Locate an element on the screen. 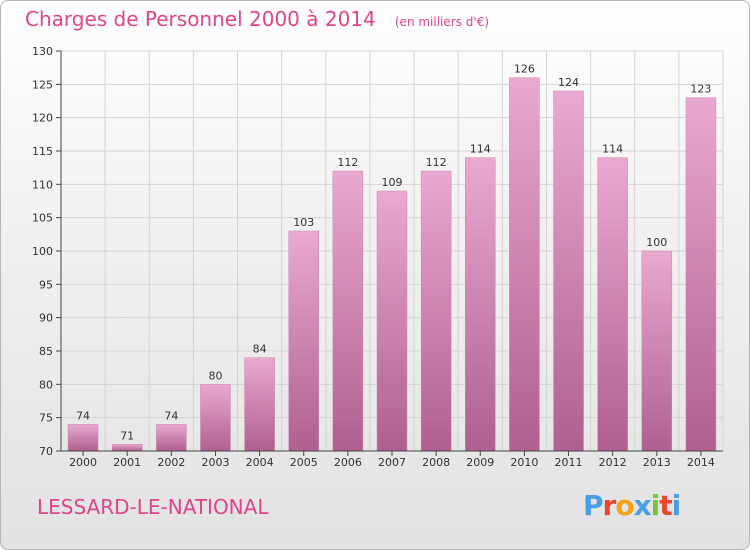 The image size is (750, 550). value-label-2008: 112 is located at coordinates (436, 162).